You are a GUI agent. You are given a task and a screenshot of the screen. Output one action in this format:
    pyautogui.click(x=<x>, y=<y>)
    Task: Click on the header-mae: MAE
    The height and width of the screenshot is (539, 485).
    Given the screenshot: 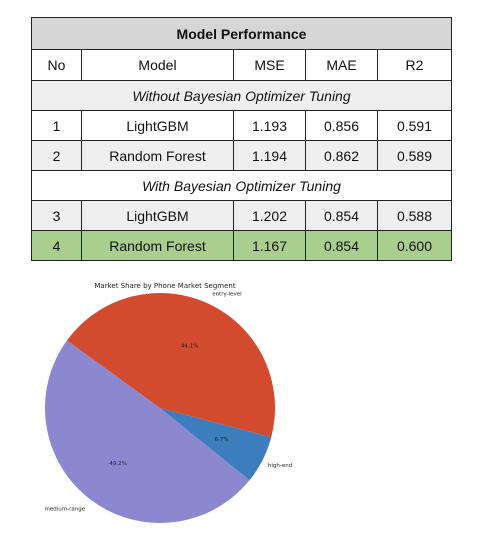 What is the action you would take?
    pyautogui.click(x=341, y=65)
    